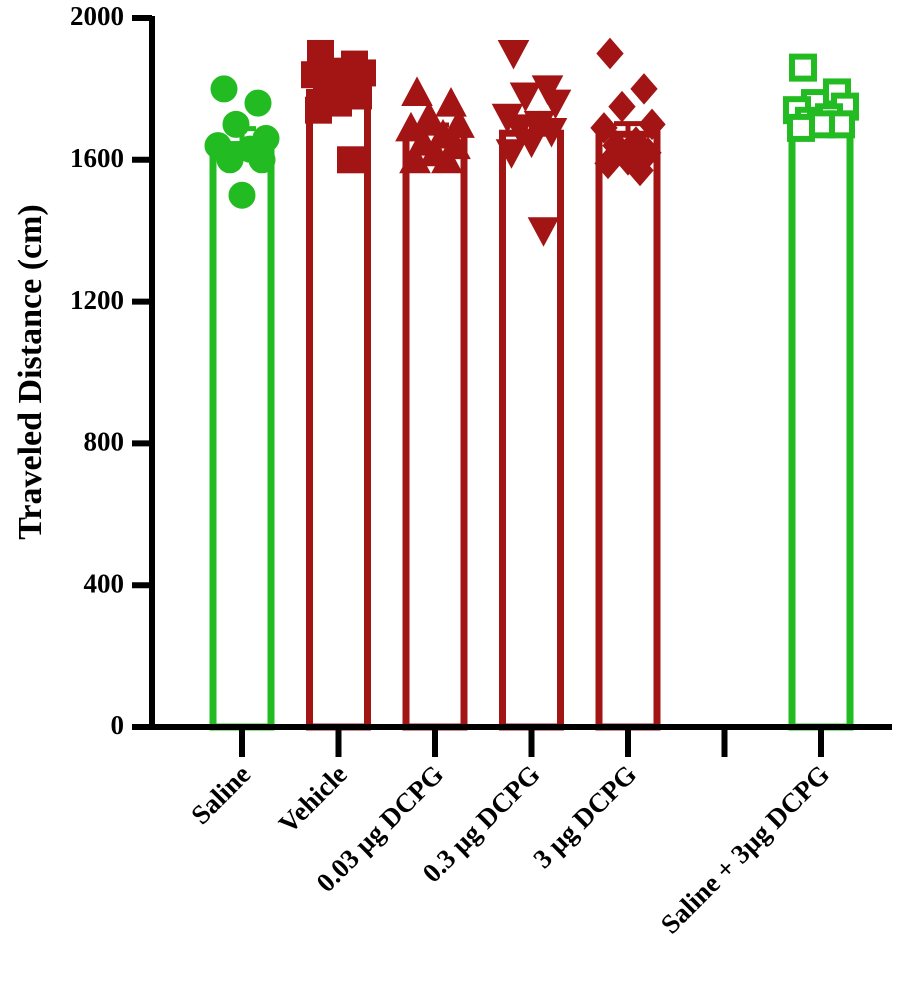 Image resolution: width=898 pixels, height=1003 pixels. What do you see at coordinates (97, 16) in the screenshot?
I see `y-tick-label: 2000` at bounding box center [97, 16].